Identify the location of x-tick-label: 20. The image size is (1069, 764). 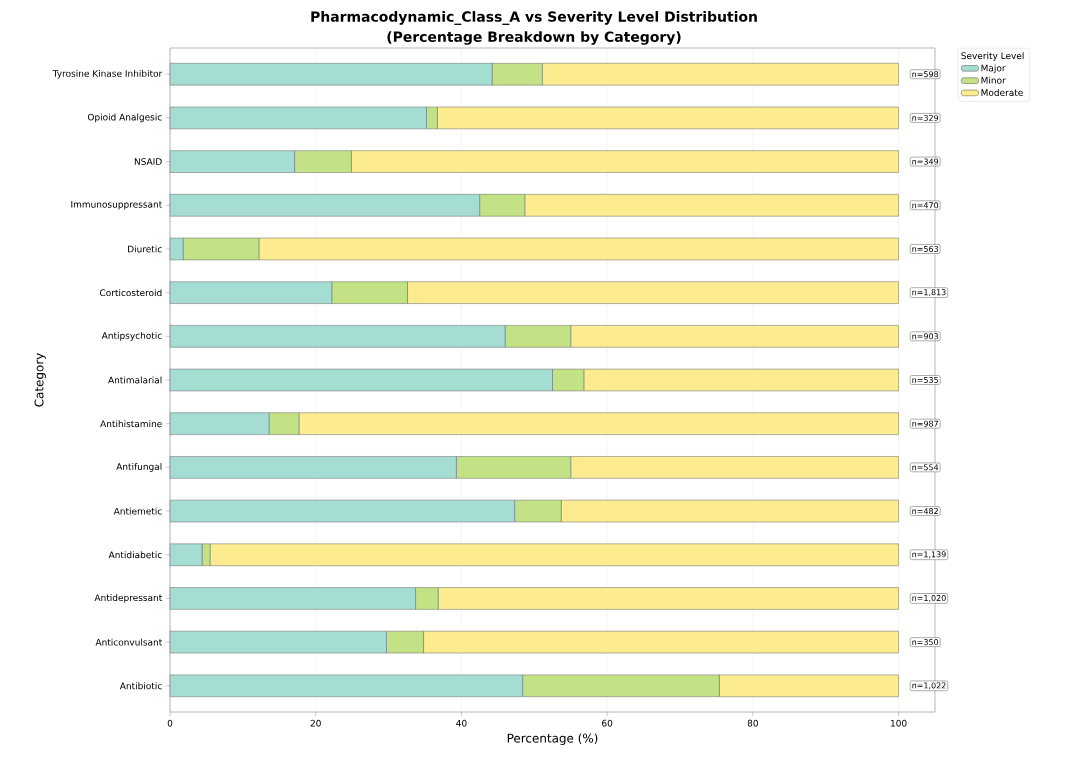
(315, 723).